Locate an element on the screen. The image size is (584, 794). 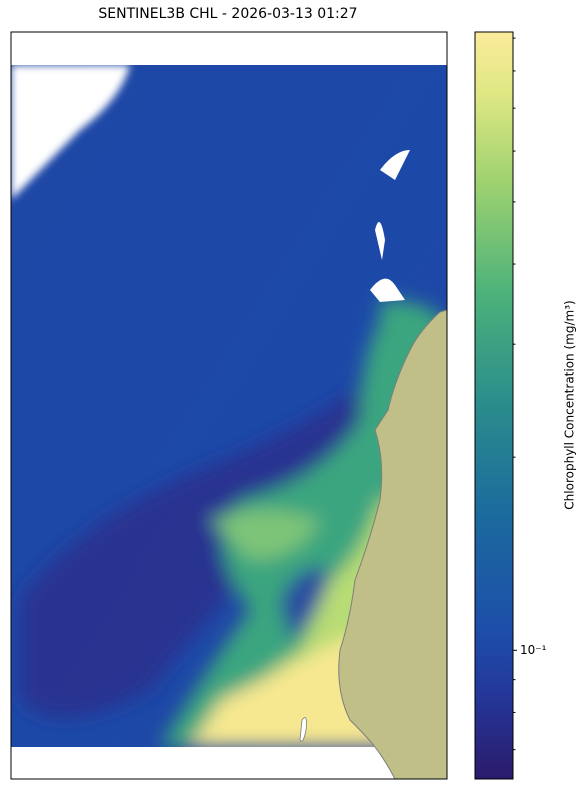
colorbar is located at coordinates (494, 405).